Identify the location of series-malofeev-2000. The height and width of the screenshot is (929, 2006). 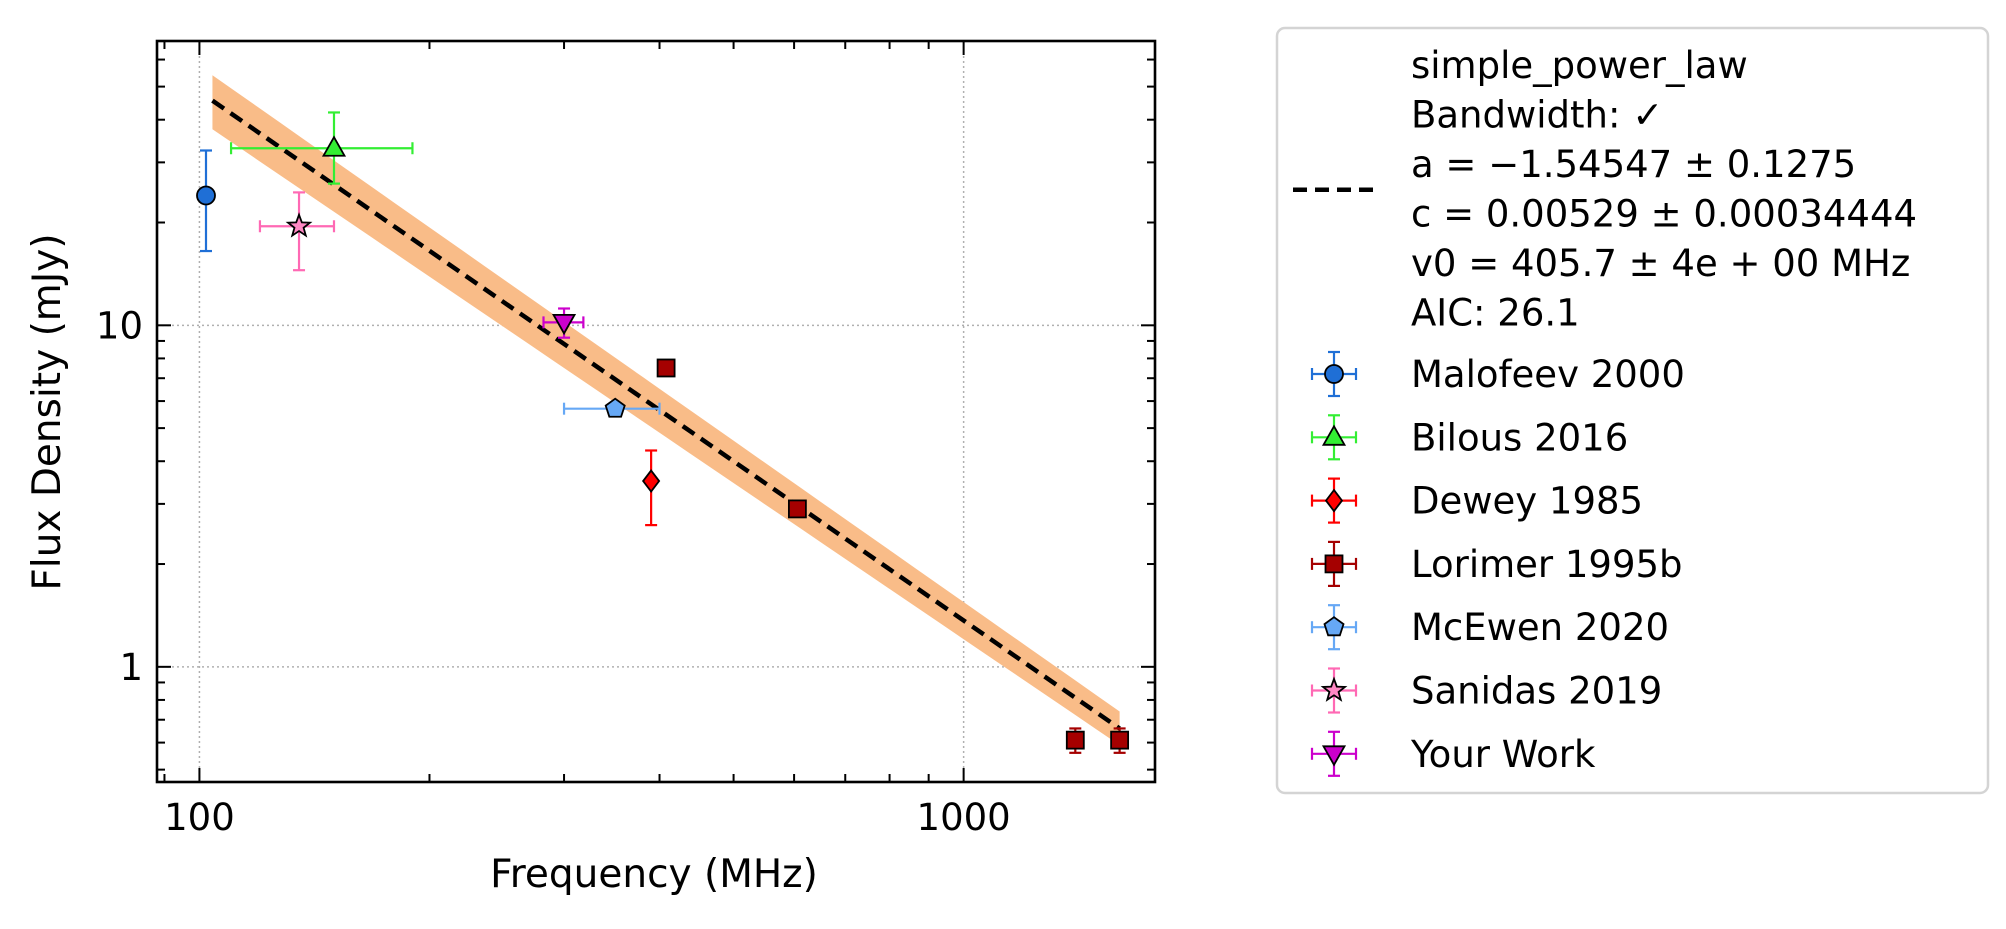
(206, 201).